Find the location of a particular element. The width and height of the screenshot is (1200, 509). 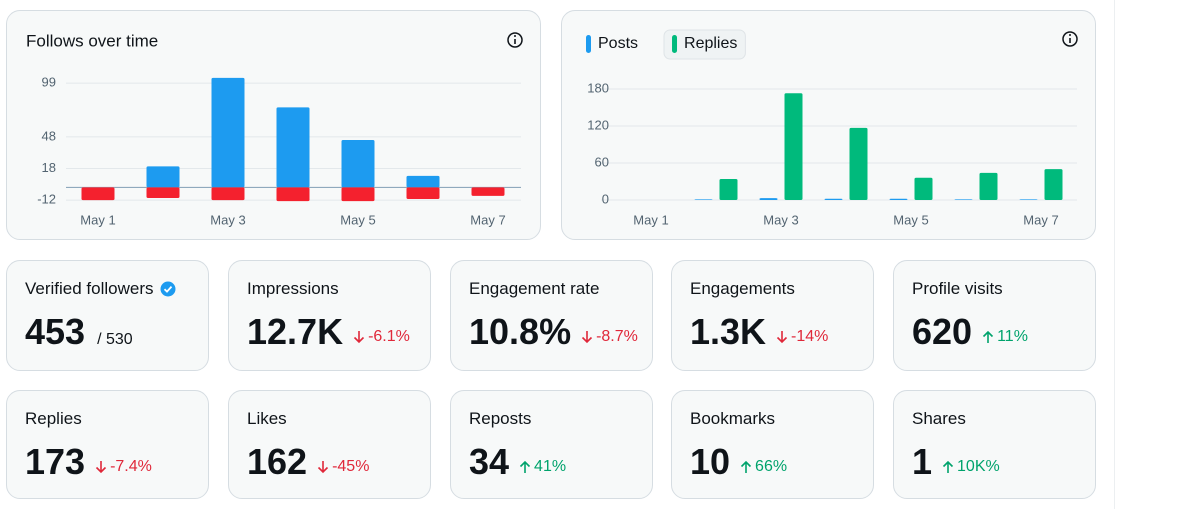

stat-label-row: Bookmarks is located at coordinates (732, 419).